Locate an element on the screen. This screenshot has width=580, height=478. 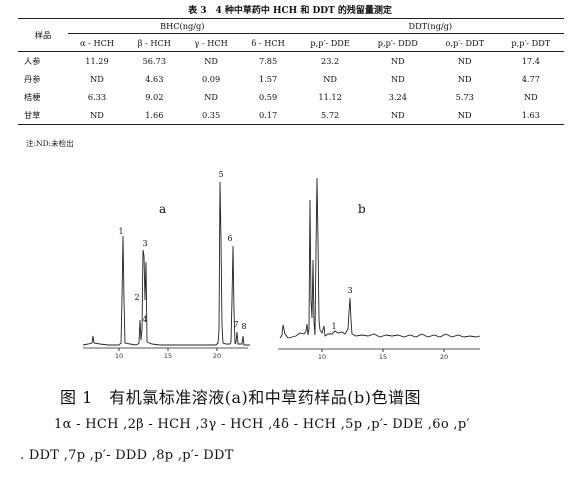
table-cell: 11.12 is located at coordinates (330, 97).